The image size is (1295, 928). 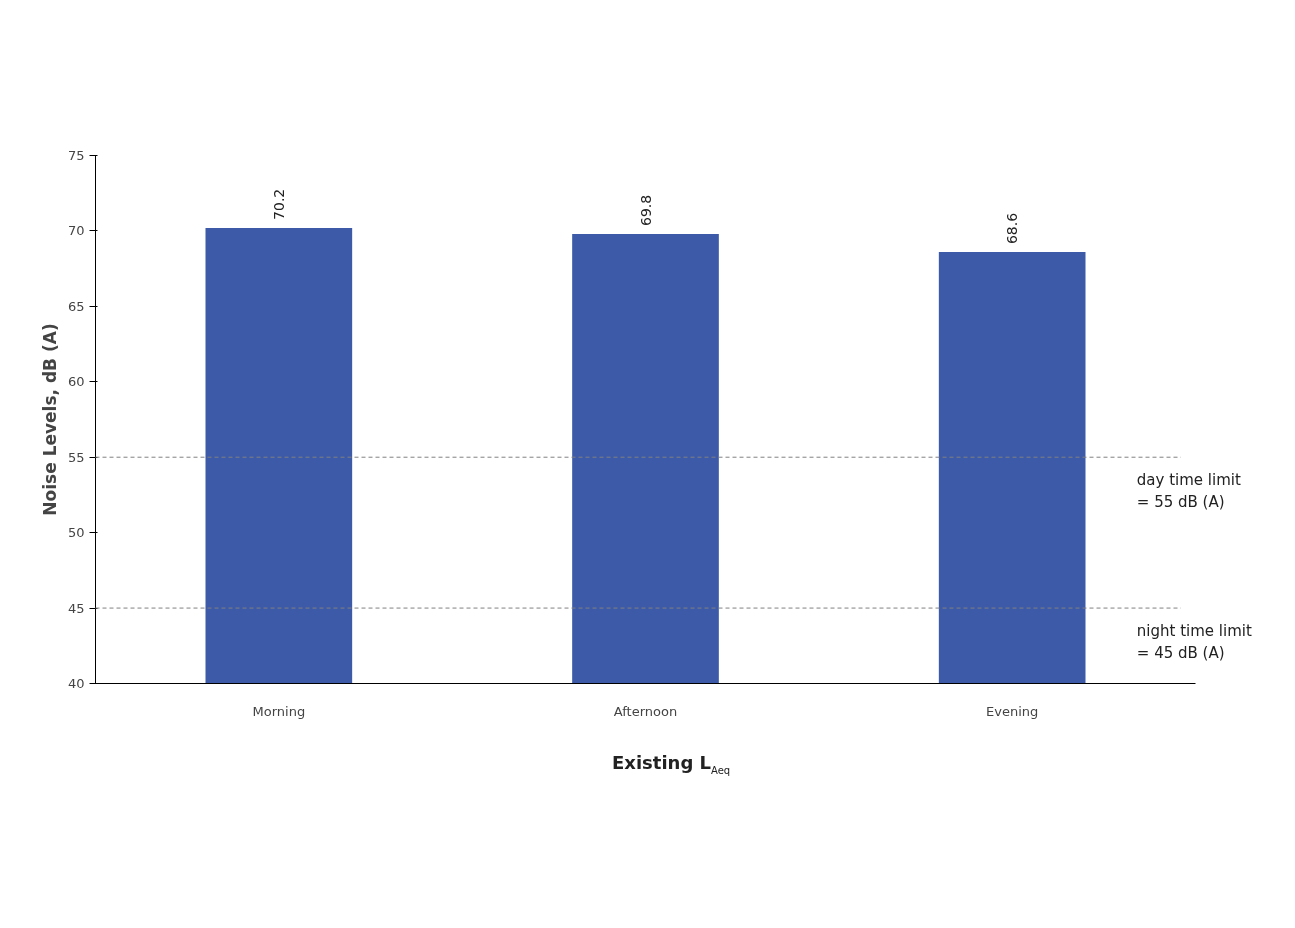 I want to click on data-label: 70.2, so click(x=278, y=204).